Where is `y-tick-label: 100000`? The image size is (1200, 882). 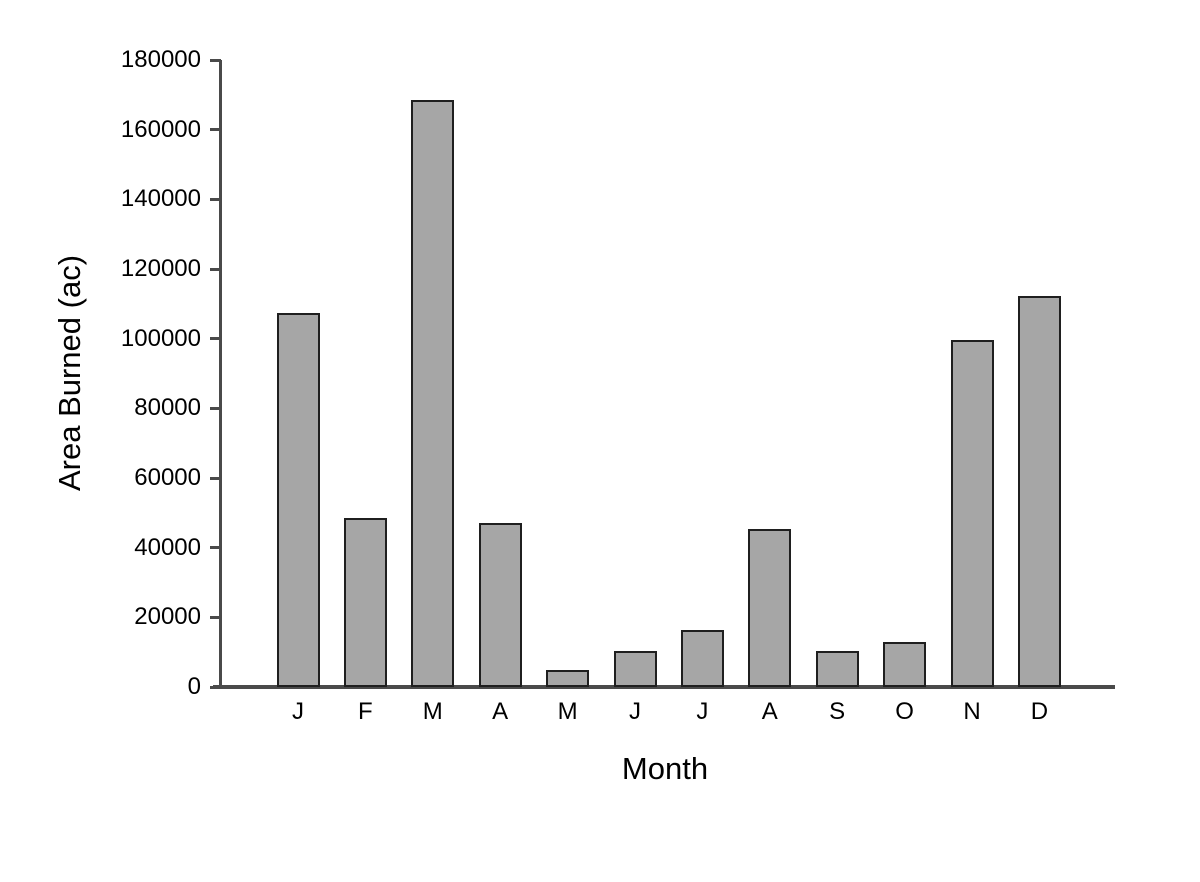
y-tick-label: 100000 is located at coordinates (160, 338).